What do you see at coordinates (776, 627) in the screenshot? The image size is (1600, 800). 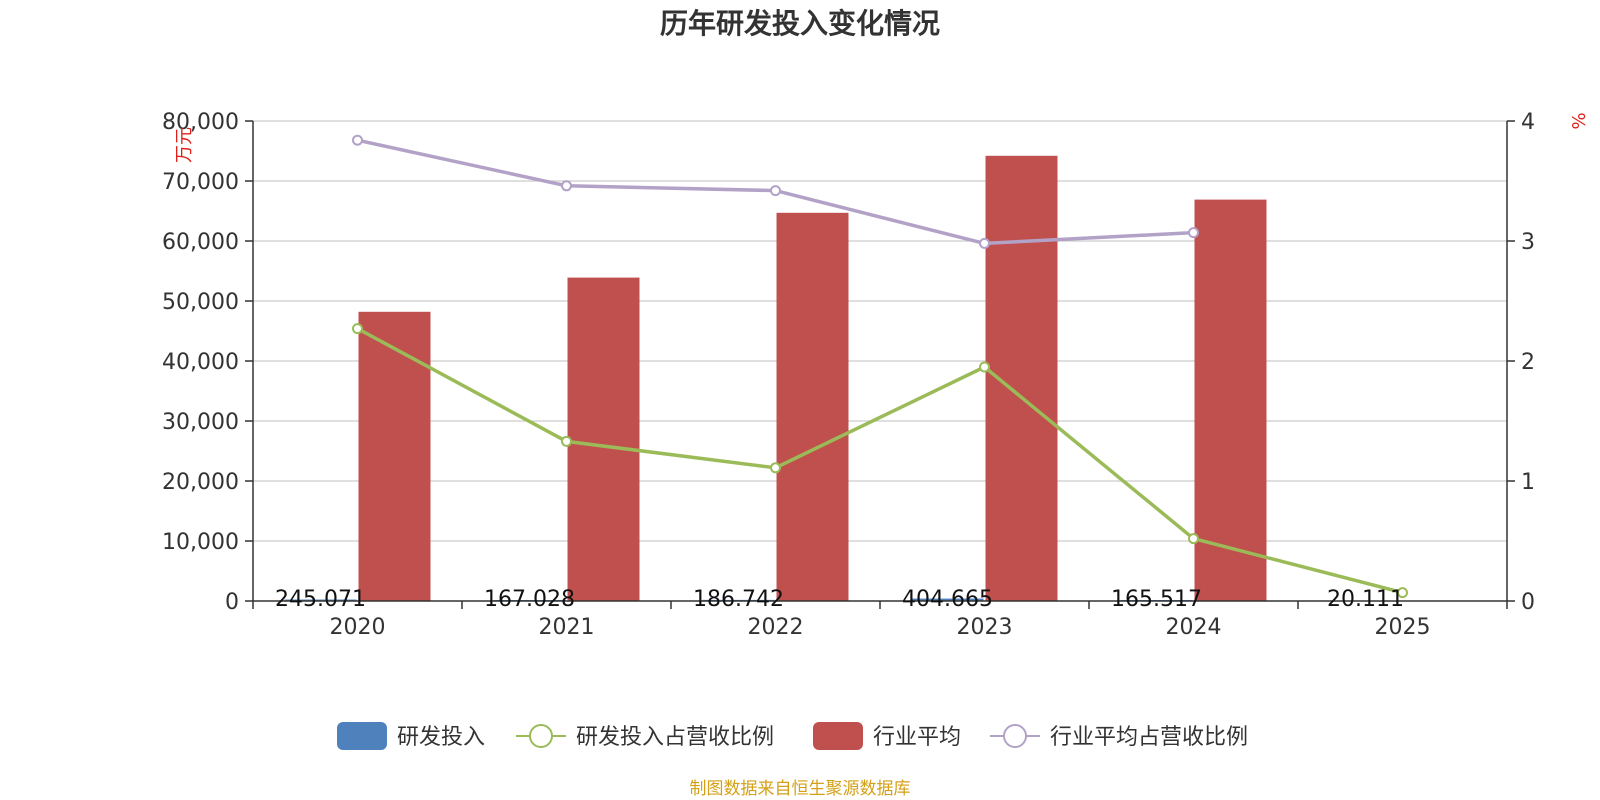 I see `x-axis-tick-label: 2022` at bounding box center [776, 627].